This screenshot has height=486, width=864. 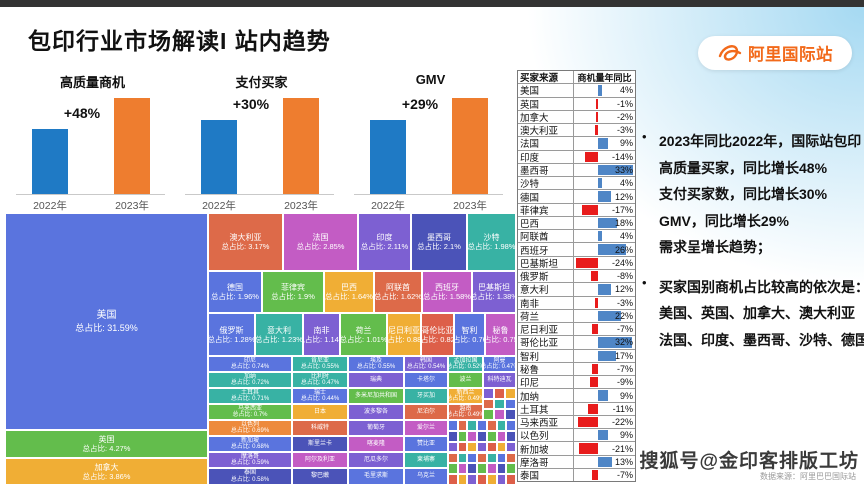 I want to click on treemap-cell-印度: 印度 总占比: 2.11%, so click(x=384, y=242).